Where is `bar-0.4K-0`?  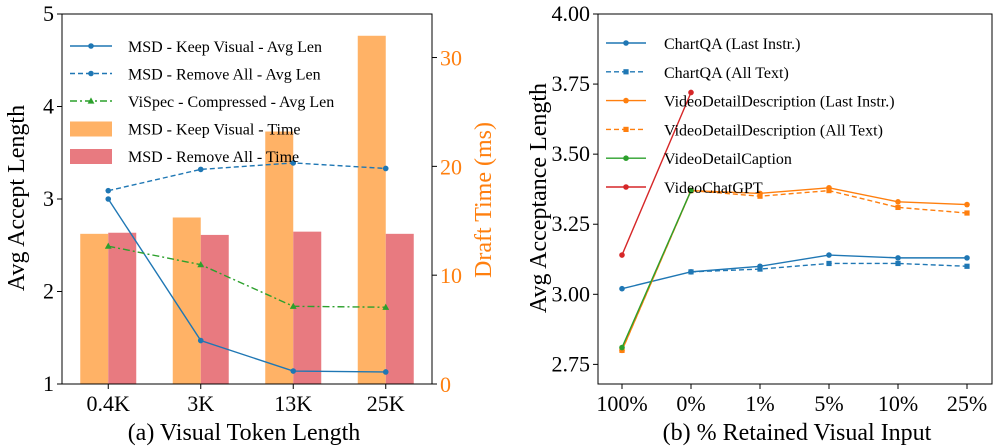
bar-0.4K-0 is located at coordinates (94, 308).